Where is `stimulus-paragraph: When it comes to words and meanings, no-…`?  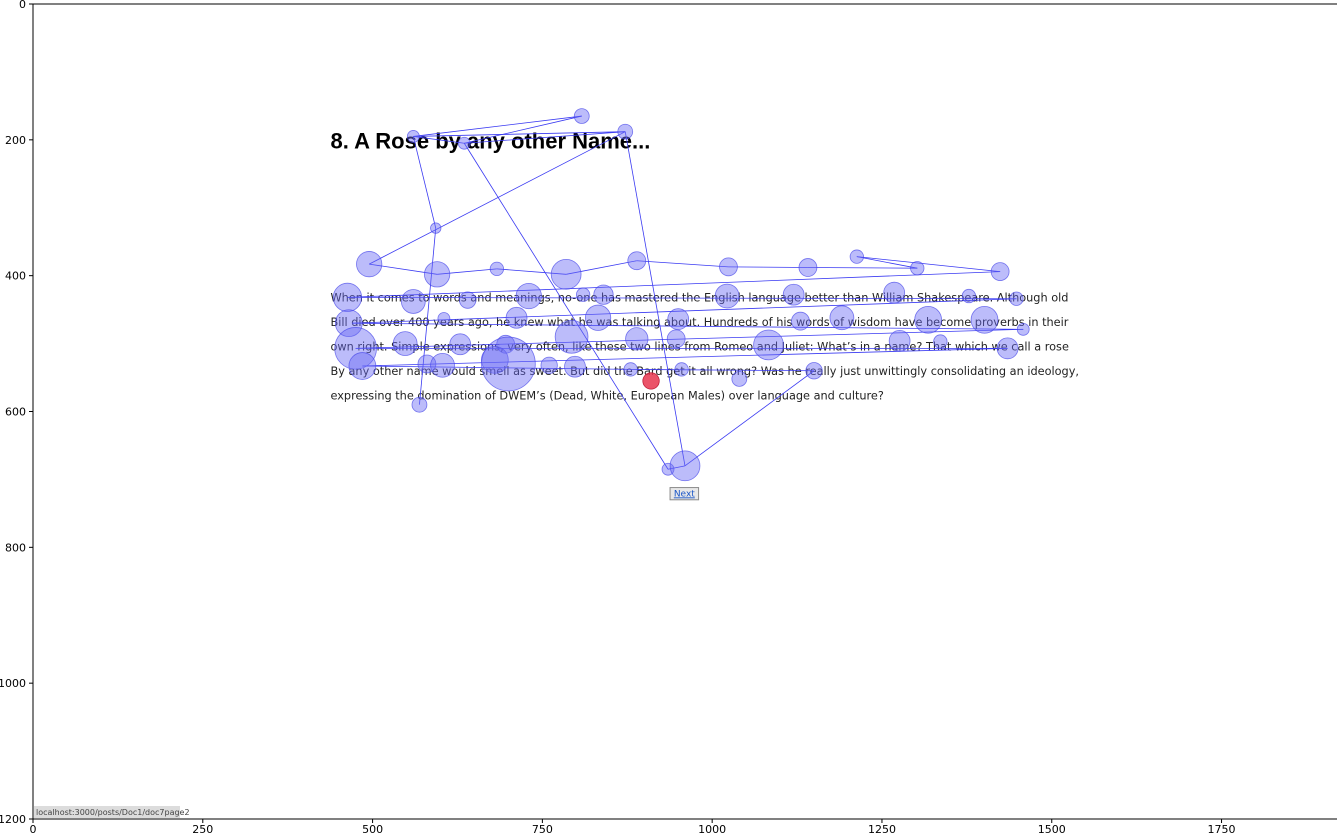 stimulus-paragraph: When it comes to words and meanings, no-… is located at coordinates (704, 346).